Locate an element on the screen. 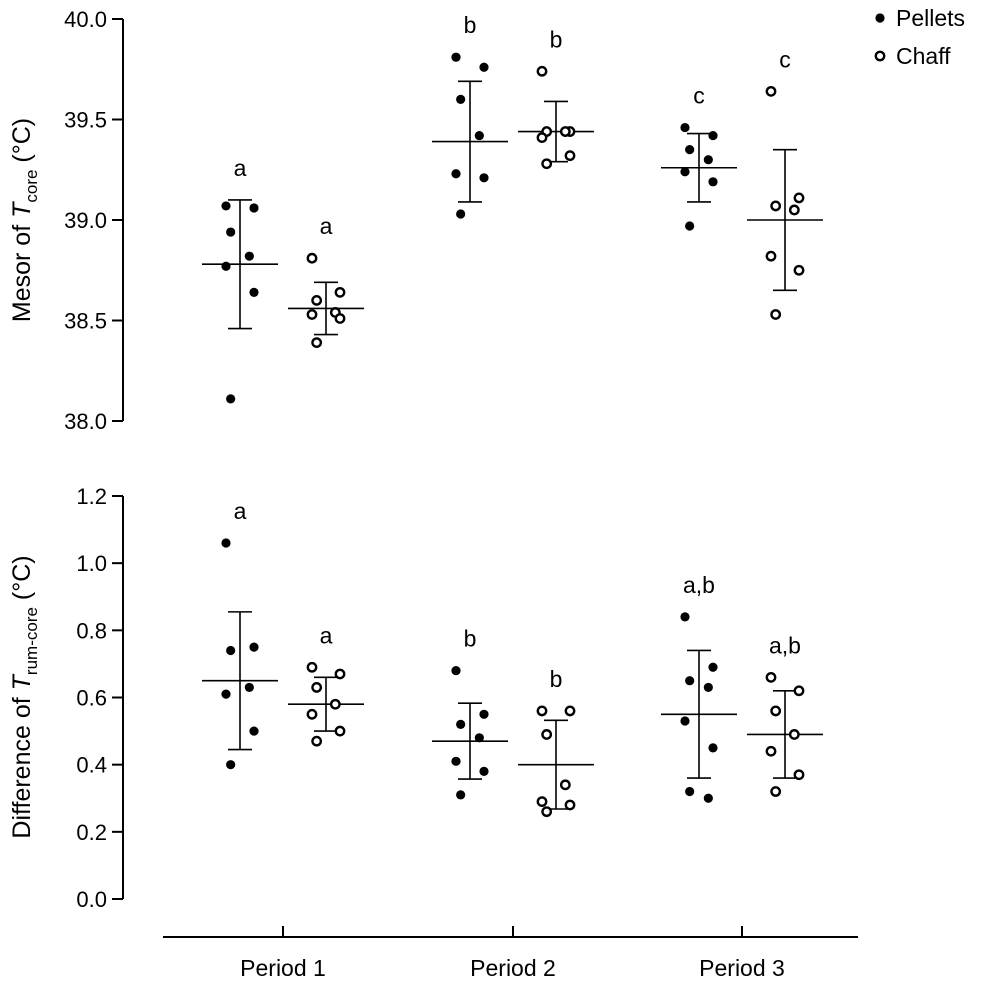 This screenshot has width=987, height=985. bottom-pellets-group: a is located at coordinates (240, 634).